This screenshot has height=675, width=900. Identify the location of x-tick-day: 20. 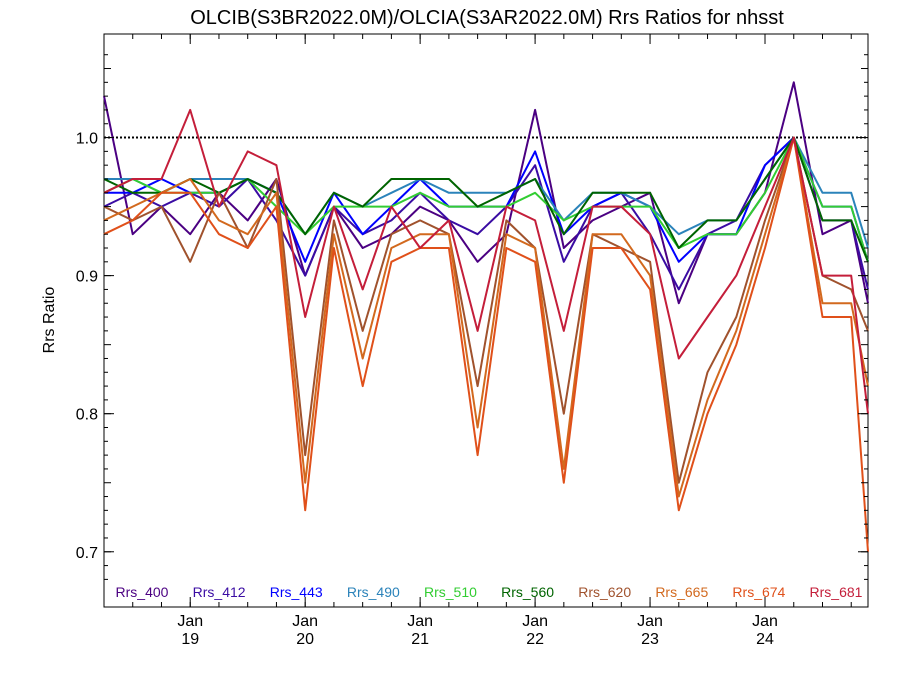
(305, 639).